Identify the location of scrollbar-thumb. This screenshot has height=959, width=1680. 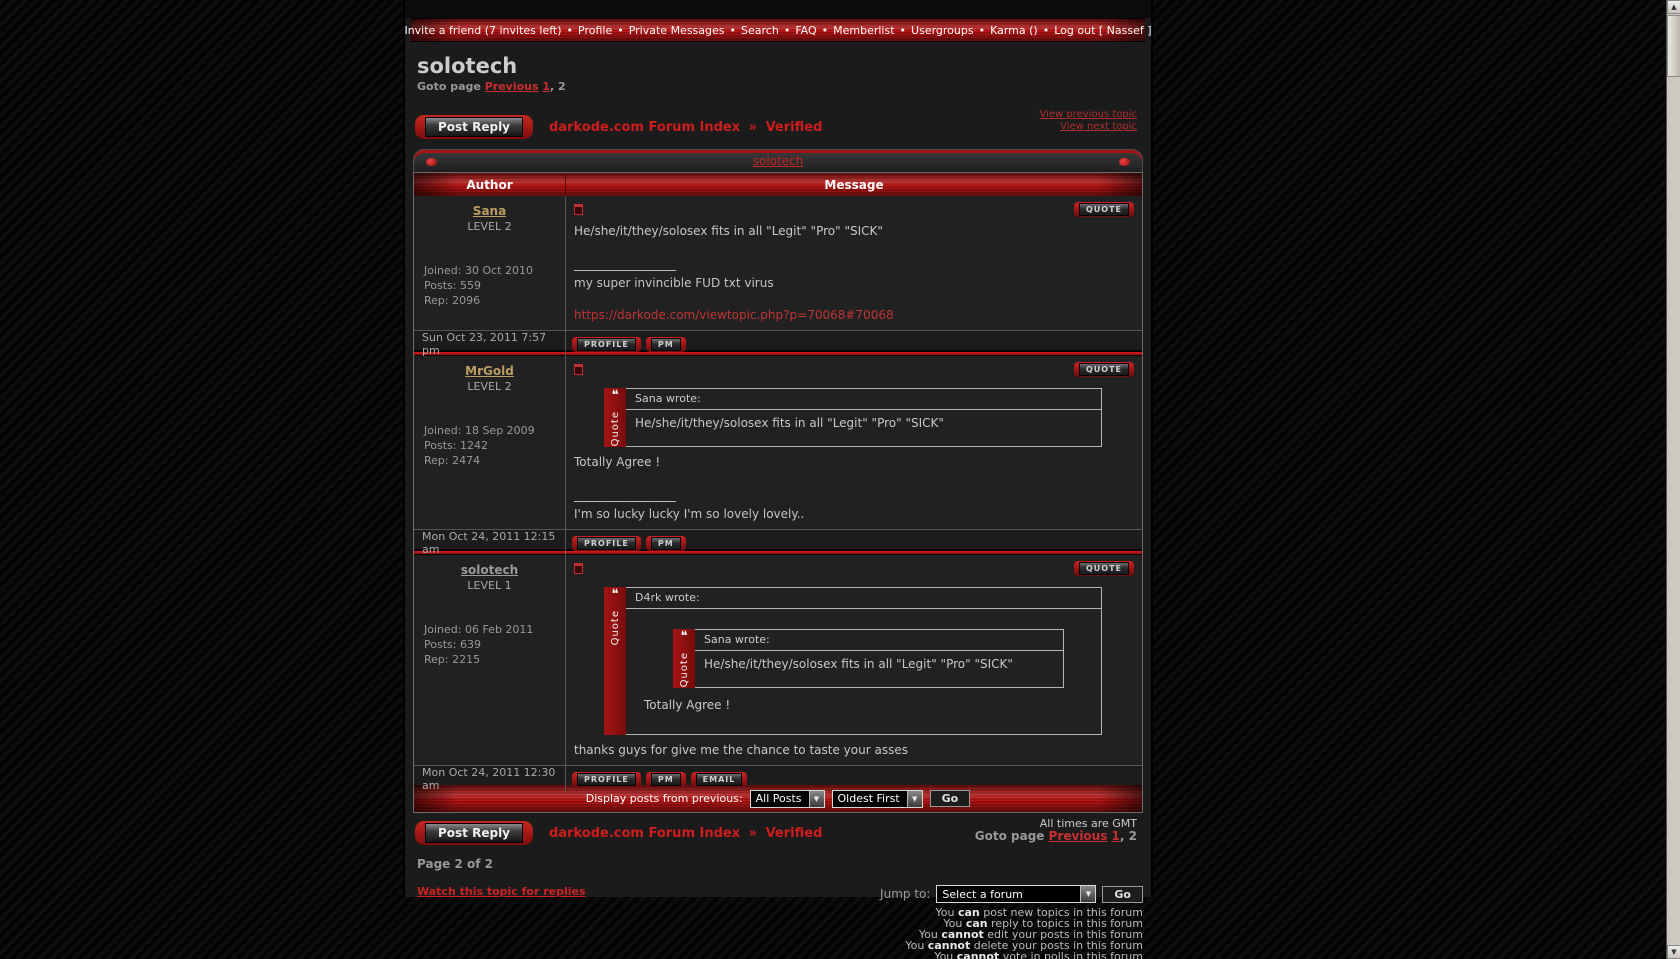
(1673, 46).